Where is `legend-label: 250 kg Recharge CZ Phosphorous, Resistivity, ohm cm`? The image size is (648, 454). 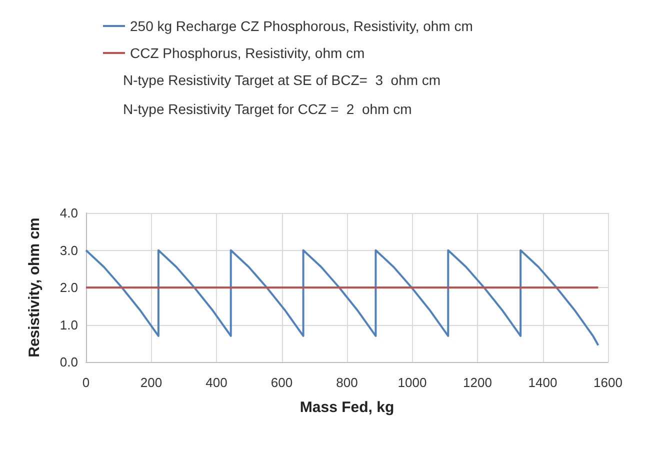
legend-label: 250 kg Recharge CZ Phosphorous, Resistivity, ohm cm is located at coordinates (301, 26).